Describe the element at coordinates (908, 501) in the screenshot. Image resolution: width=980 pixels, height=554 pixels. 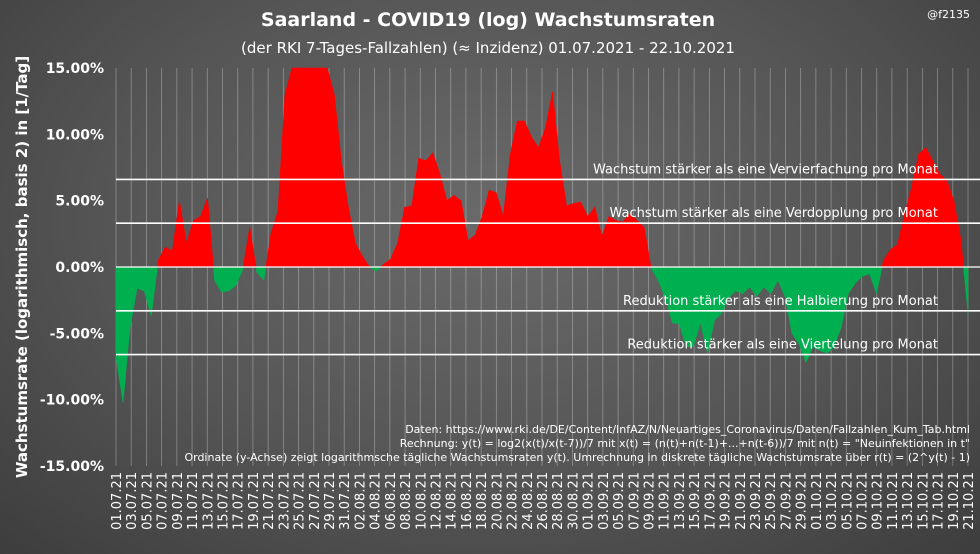
I see `x-tick-label: 13.10.21` at that location.